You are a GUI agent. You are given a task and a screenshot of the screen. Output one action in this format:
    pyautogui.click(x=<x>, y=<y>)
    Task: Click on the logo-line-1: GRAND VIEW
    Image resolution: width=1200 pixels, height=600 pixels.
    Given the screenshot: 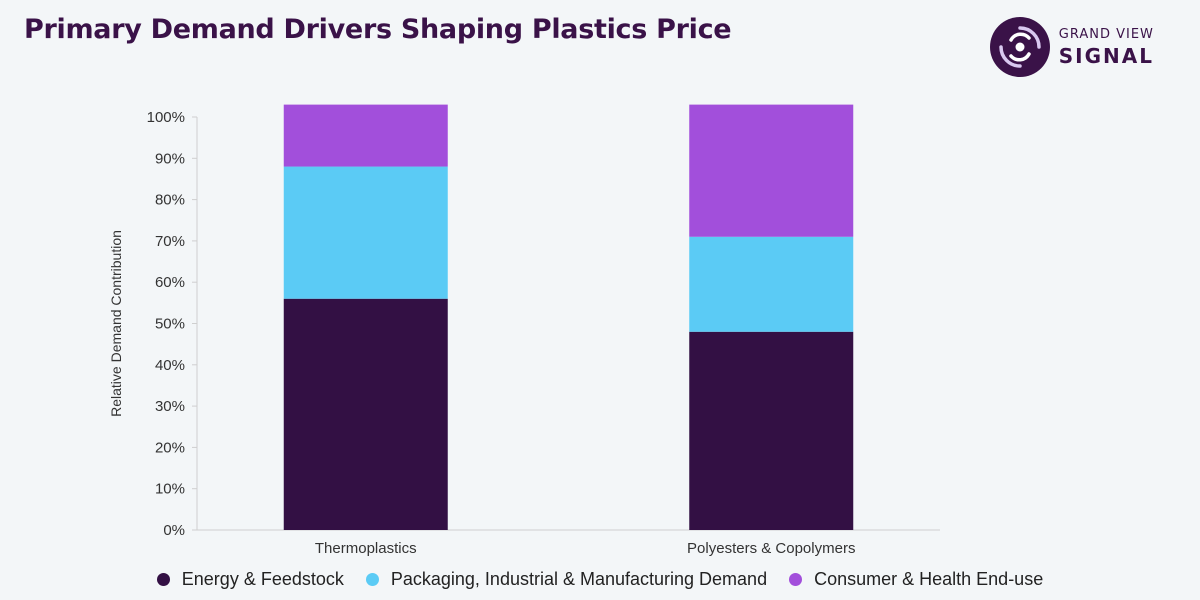 What is the action you would take?
    pyautogui.click(x=1106, y=34)
    